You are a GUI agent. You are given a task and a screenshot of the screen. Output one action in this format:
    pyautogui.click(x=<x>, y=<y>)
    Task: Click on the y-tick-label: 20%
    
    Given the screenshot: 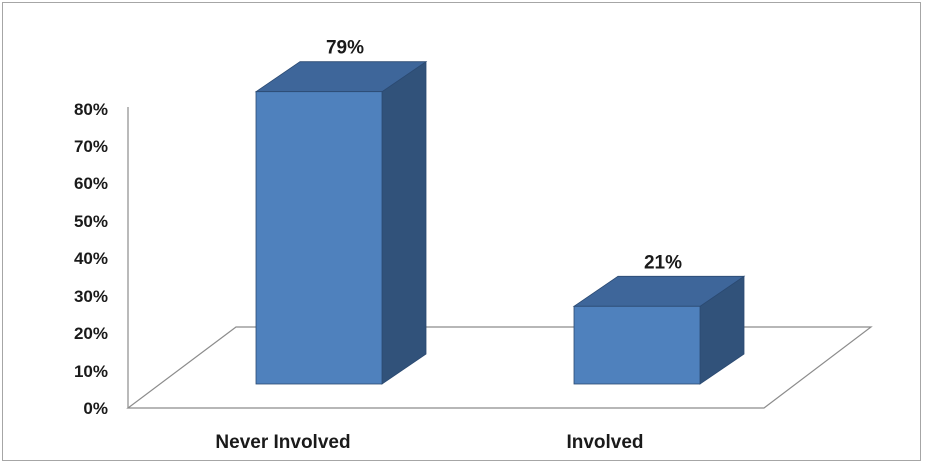 What is the action you would take?
    pyautogui.click(x=91, y=333)
    